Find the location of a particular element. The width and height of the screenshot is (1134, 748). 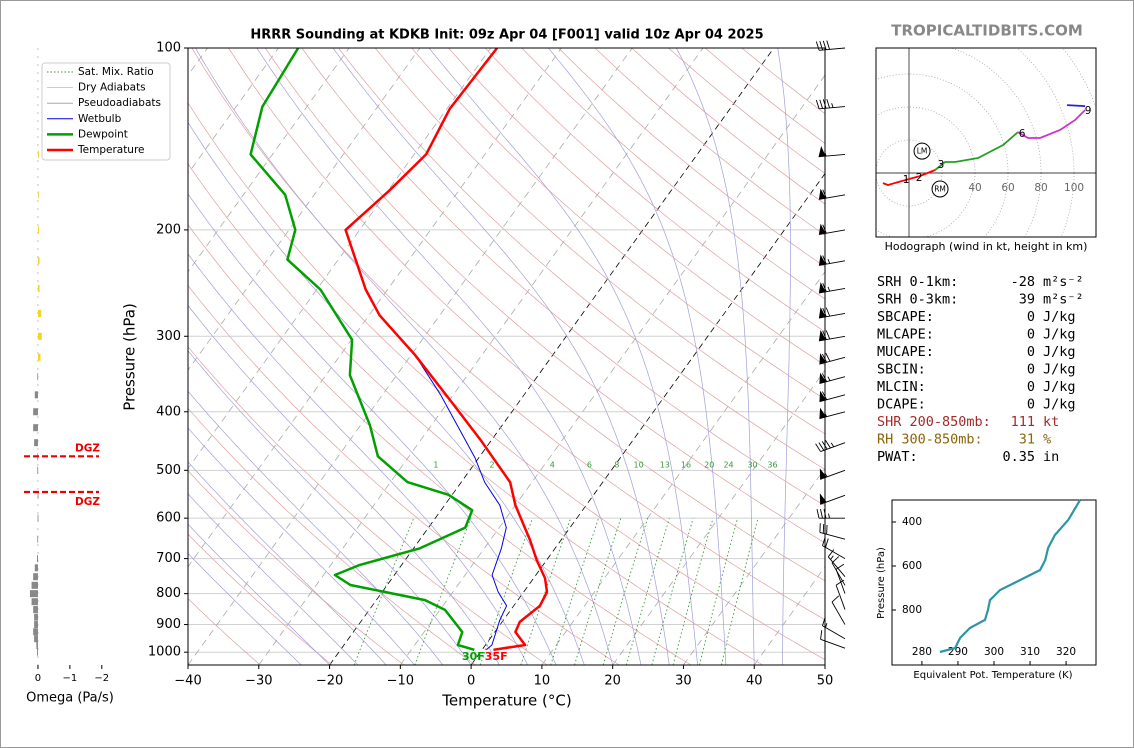

profile-line is located at coordinates (446, 350).